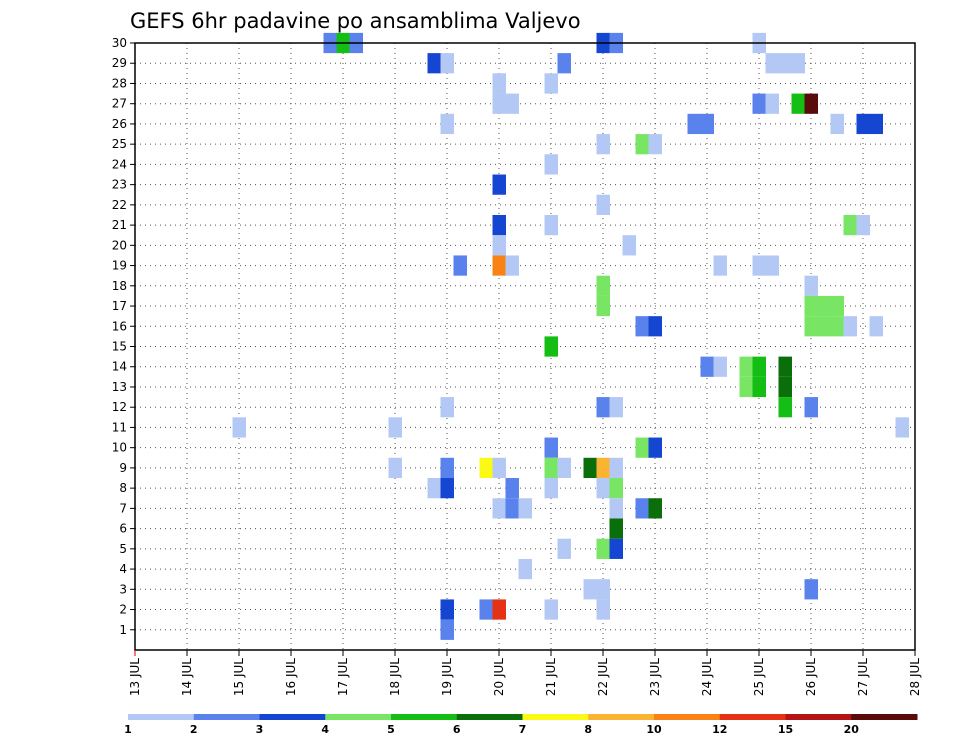 This screenshot has height=742, width=960. Describe the element at coordinates (119, 205) in the screenshot. I see `y-tick-label: 22` at that location.